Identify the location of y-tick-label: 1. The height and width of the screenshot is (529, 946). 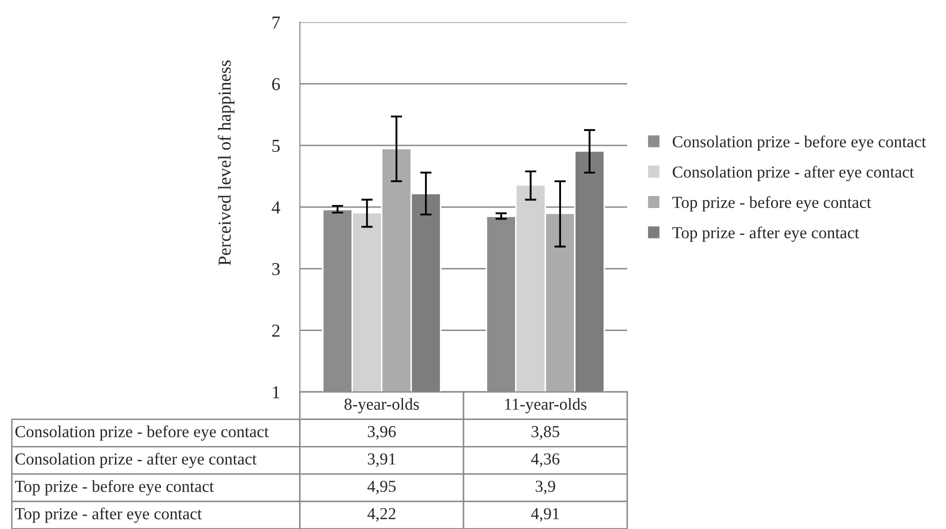
(276, 392).